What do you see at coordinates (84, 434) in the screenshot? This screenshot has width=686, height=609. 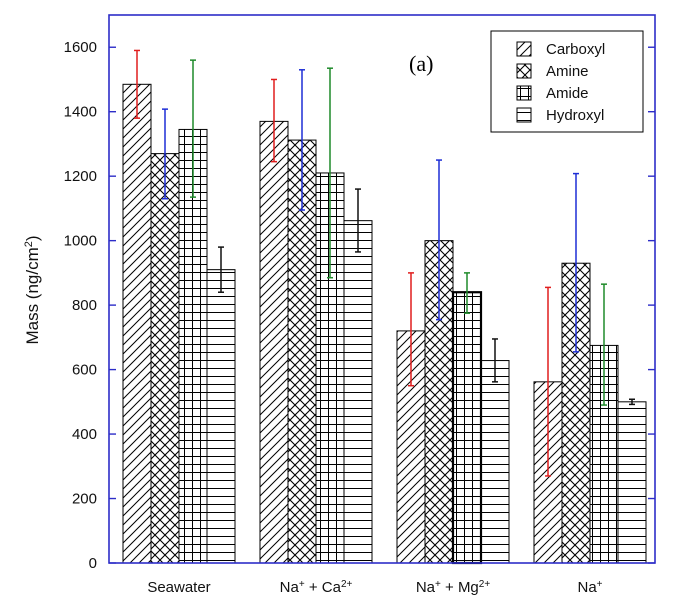 I see `y-tick-label: 400` at bounding box center [84, 434].